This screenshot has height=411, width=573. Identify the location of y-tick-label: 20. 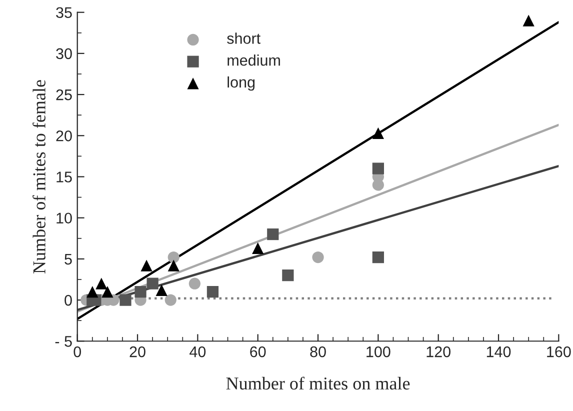
(64, 136).